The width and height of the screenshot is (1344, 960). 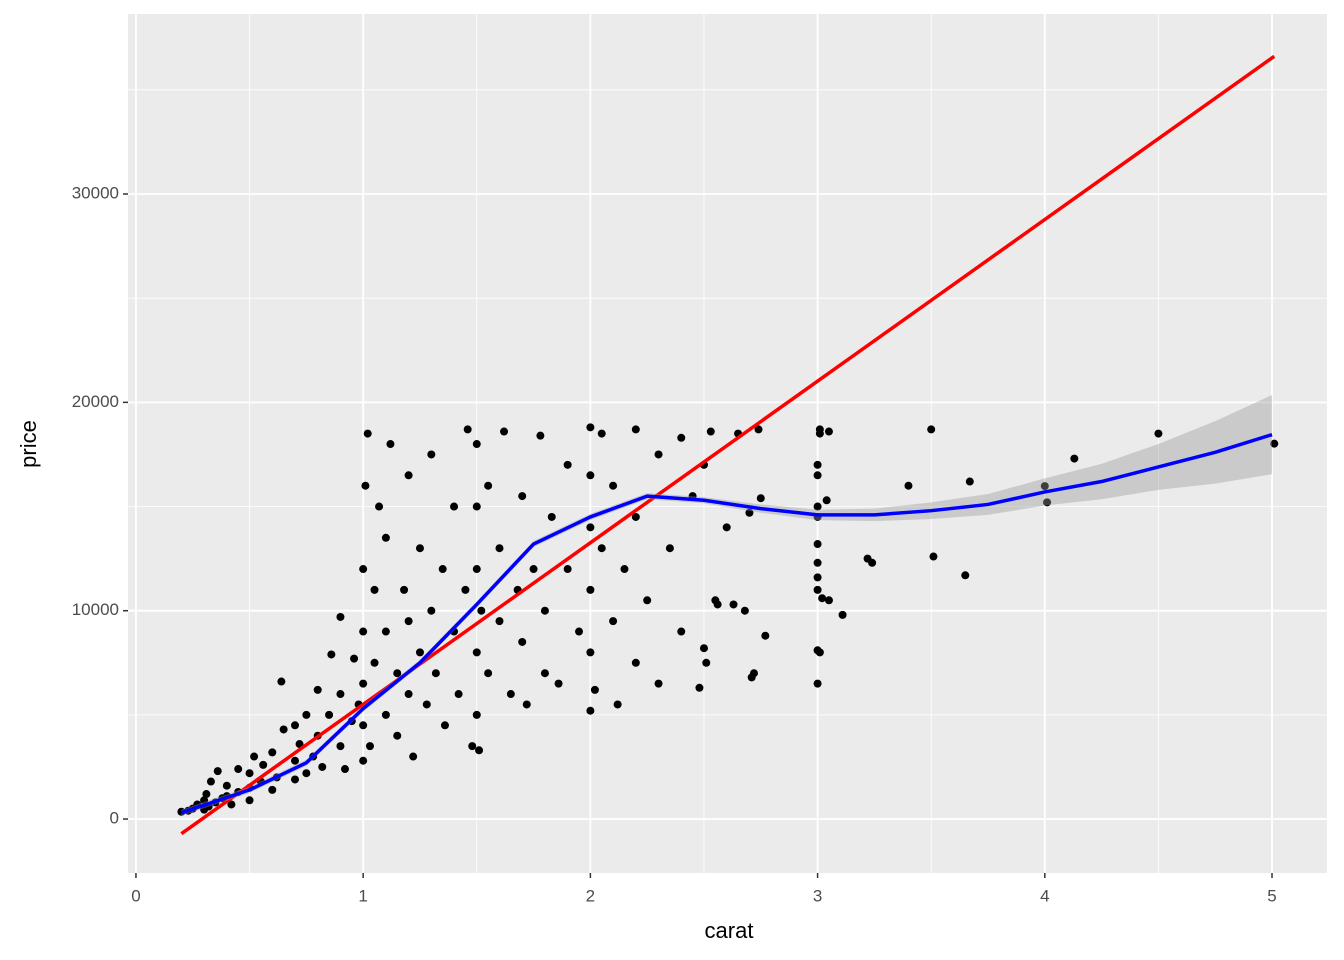 What do you see at coordinates (95, 192) in the screenshot?
I see `y-tick-label: 30000` at bounding box center [95, 192].